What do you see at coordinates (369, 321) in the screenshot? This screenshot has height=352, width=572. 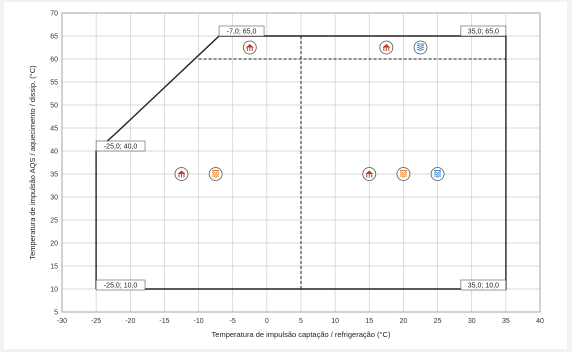 I see `x-tick-label: 15` at bounding box center [369, 321].